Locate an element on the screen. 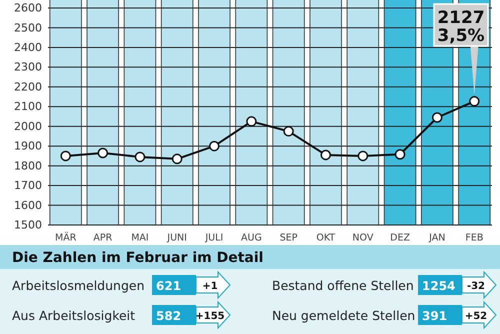 Image resolution: width=500 pixels, height=334 pixels. x-tick-label: OKT is located at coordinates (326, 238).